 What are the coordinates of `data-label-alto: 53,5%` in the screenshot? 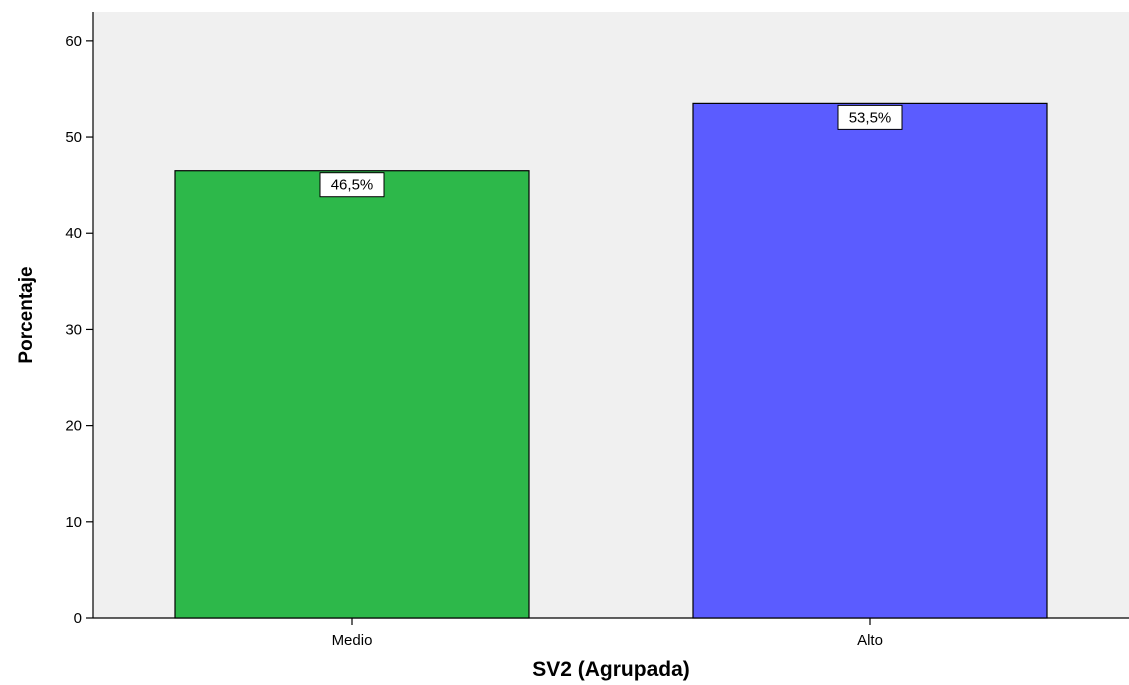 It's located at (870, 117).